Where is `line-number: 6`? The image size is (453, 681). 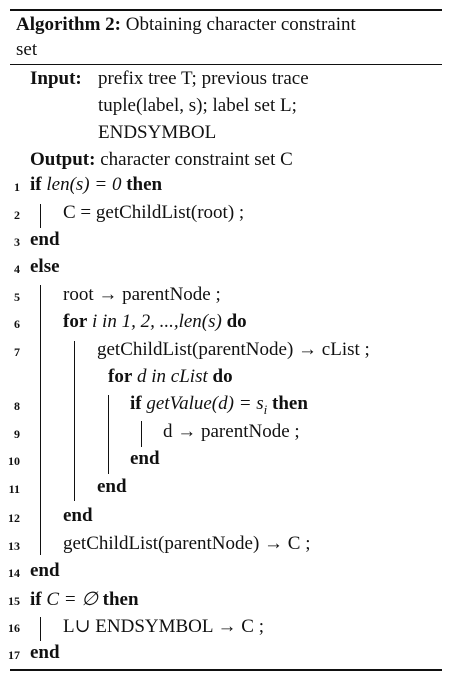 line-number: 6 is located at coordinates (17, 324).